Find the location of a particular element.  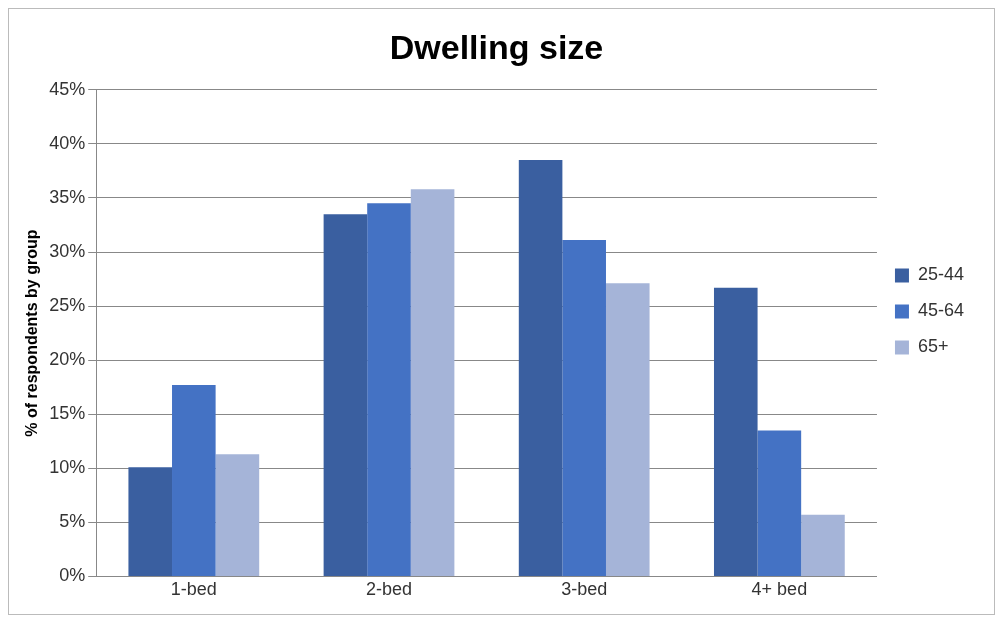

y-tick-label: 45% is located at coordinates (67, 88).